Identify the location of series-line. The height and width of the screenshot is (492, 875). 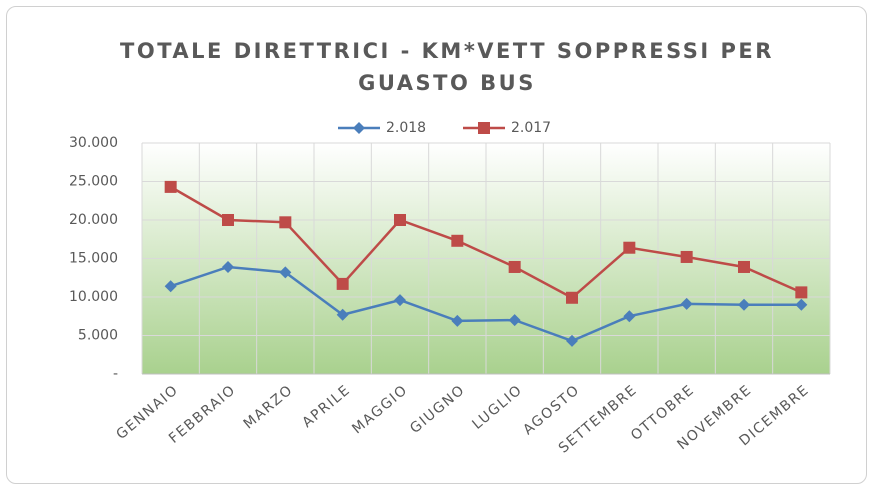
(486, 304).